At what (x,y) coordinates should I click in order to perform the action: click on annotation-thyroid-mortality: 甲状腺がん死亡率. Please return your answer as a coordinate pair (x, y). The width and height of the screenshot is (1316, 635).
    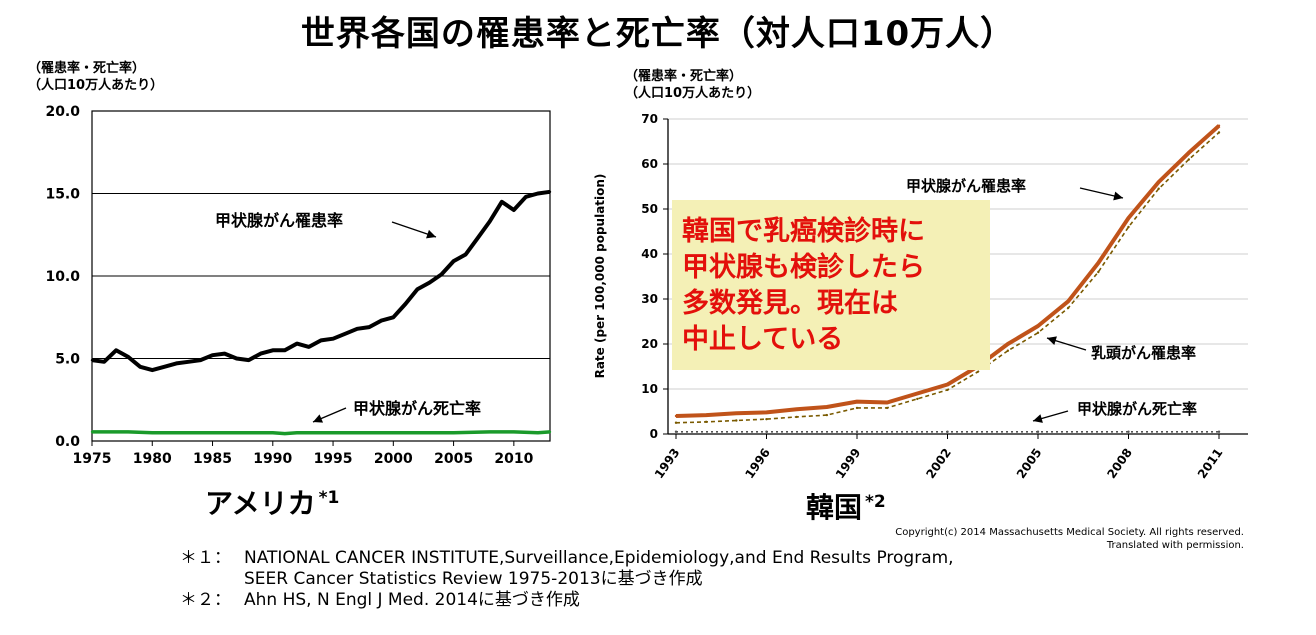
    Looking at the image, I should click on (1137, 409).